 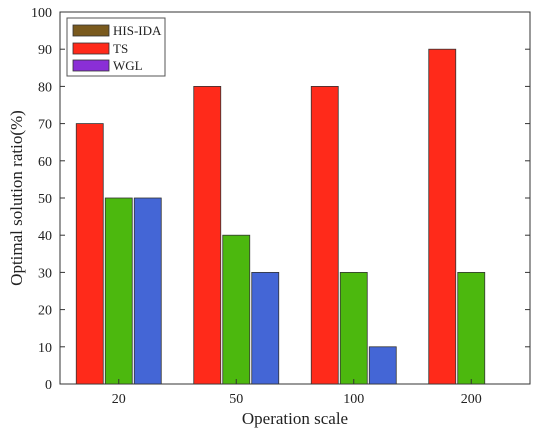 I want to click on legend-label-wgl: WGL, so click(x=128, y=65).